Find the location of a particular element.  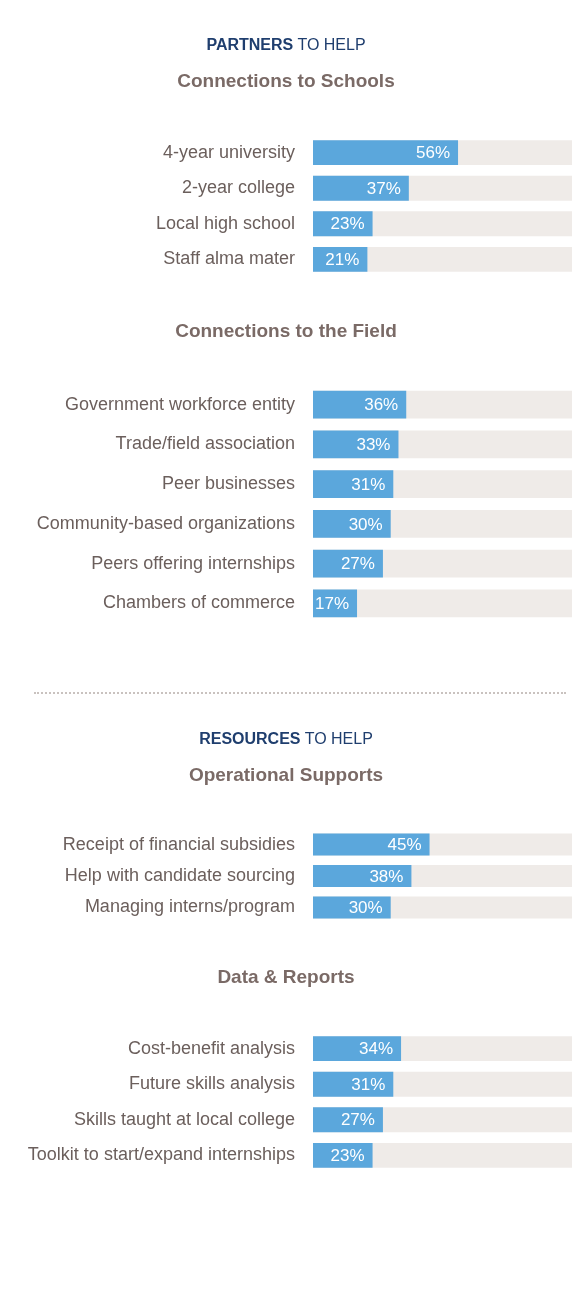

y-tick-label: Chambers of commerce is located at coordinates (198, 602).